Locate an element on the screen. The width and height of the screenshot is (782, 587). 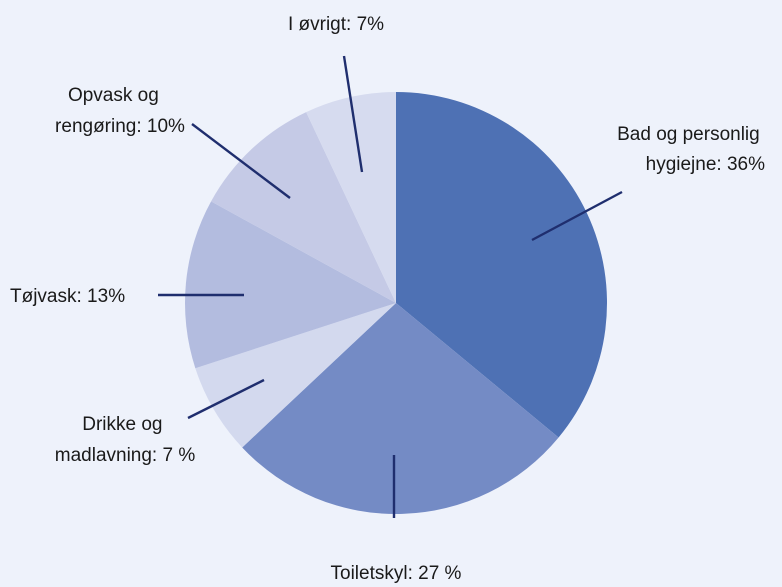
svg-text: Opvask og rengøring: 10% is located at coordinates (120, 111).